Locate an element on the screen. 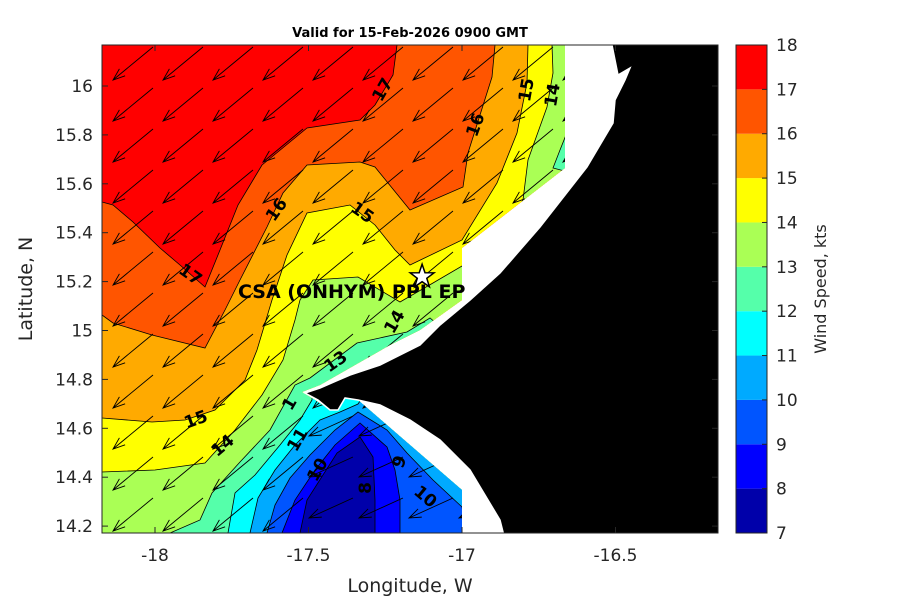 The width and height of the screenshot is (900, 600). colorbar-tick-label: 11 is located at coordinates (787, 357).